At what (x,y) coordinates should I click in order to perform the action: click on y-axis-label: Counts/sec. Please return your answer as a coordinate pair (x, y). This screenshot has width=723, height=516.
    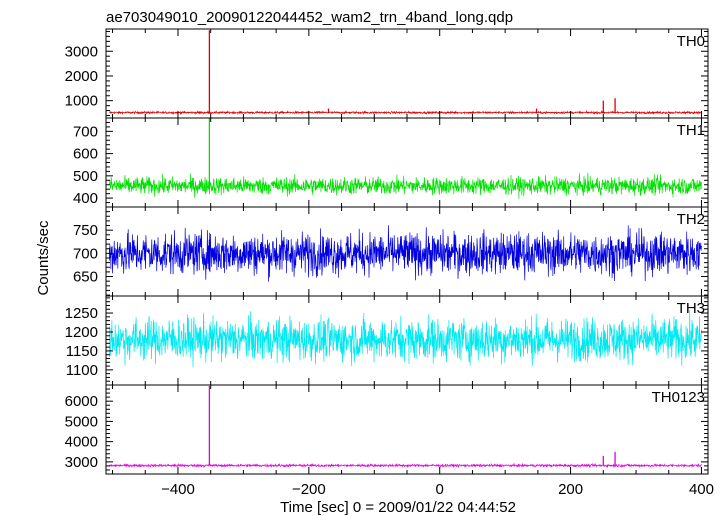
    Looking at the image, I should click on (43, 258).